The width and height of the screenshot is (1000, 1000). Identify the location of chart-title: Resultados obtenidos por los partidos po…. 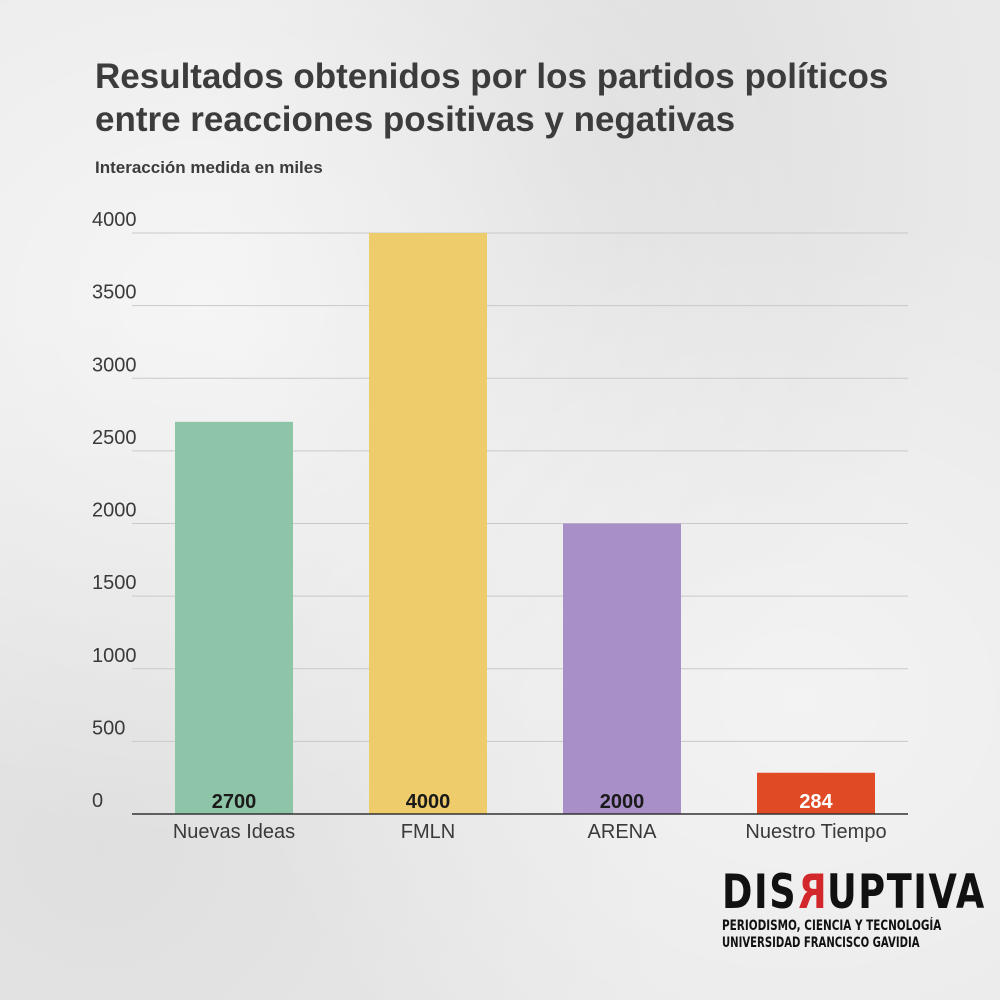
(492, 98).